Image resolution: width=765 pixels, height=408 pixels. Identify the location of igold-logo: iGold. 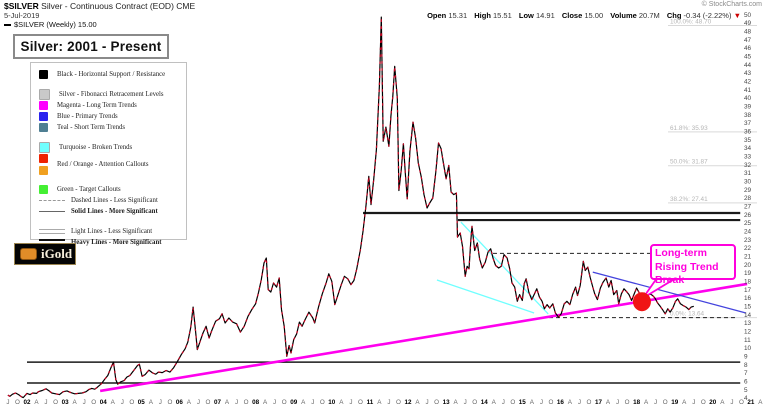
(45, 254).